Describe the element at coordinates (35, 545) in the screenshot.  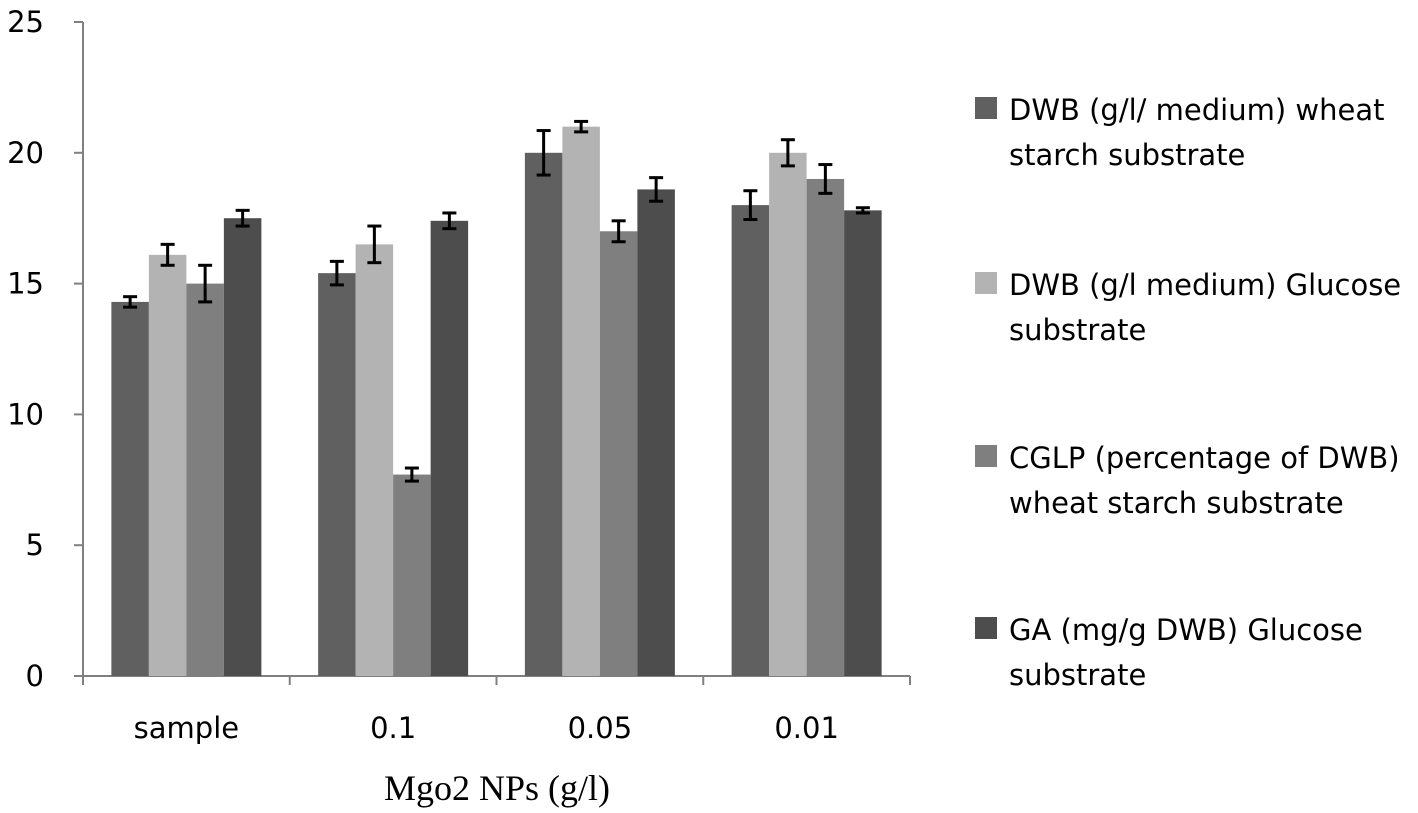
I see `y-tick-label: 5` at that location.